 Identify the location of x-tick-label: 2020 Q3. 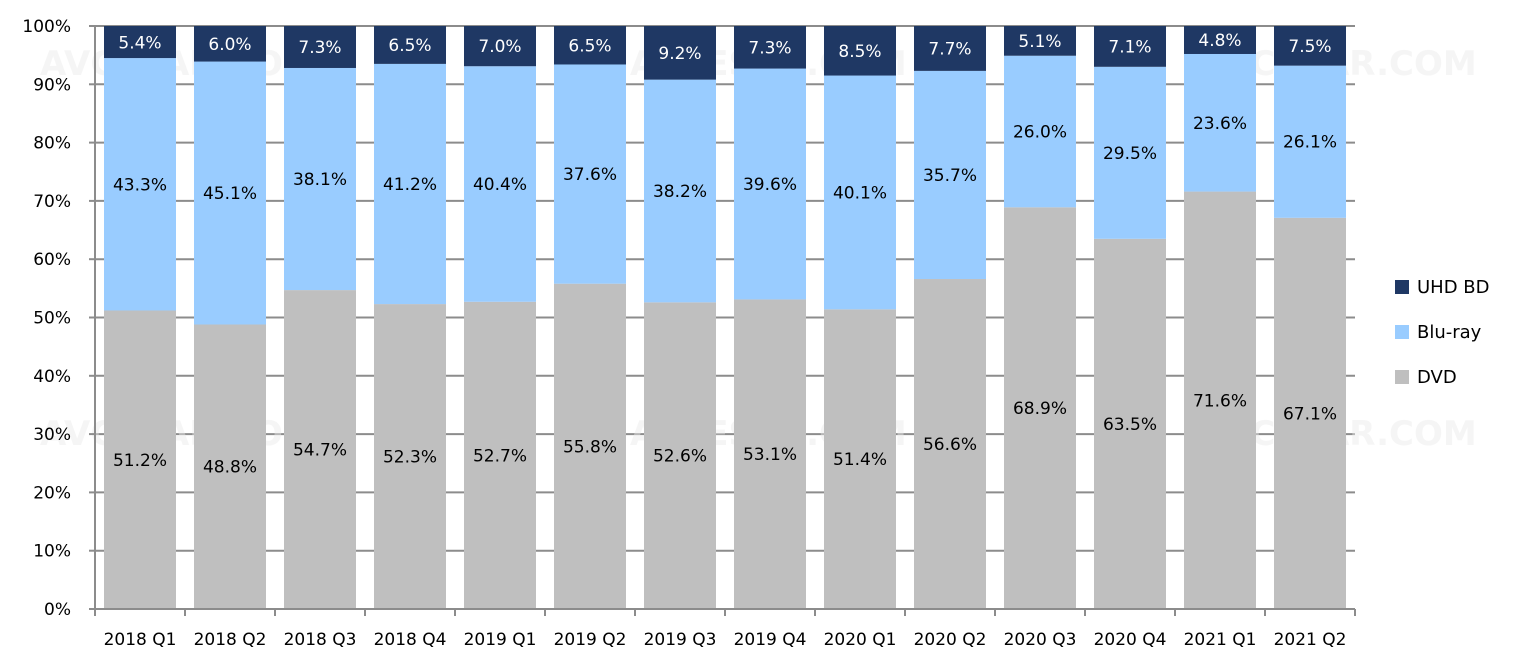
(1040, 640).